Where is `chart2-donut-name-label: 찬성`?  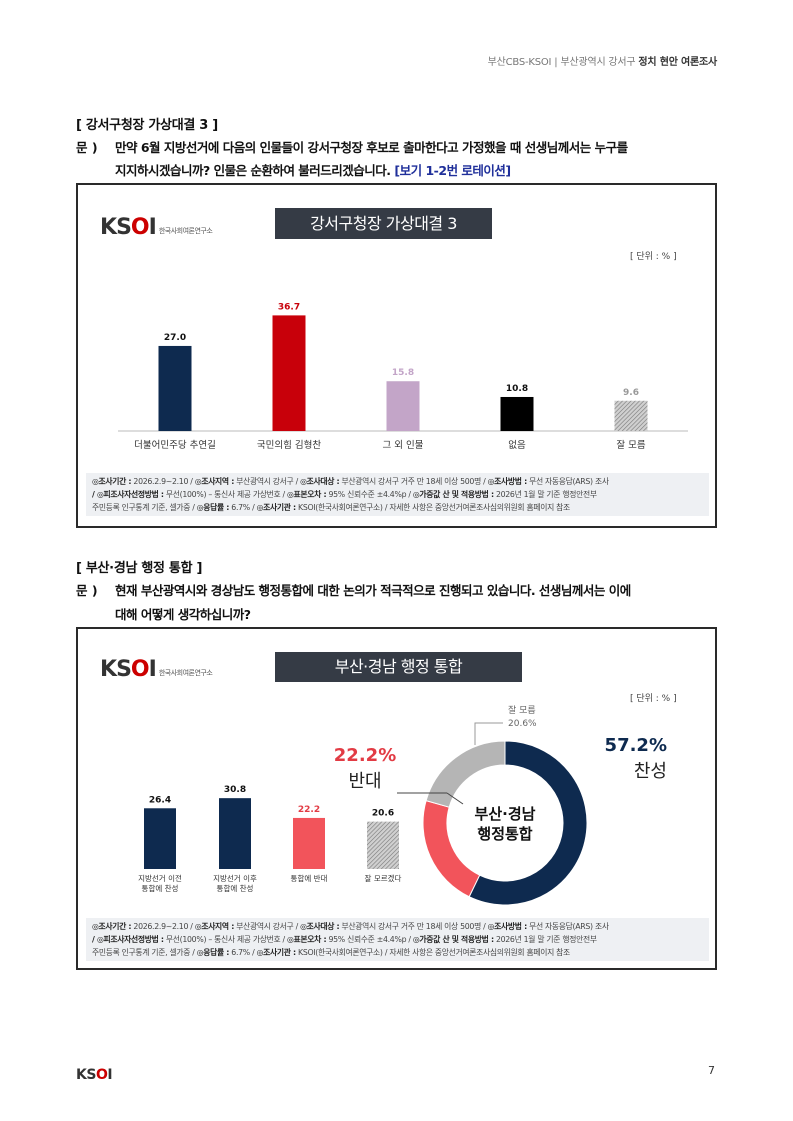
chart2-donut-name-label: 찬성 is located at coordinates (650, 771).